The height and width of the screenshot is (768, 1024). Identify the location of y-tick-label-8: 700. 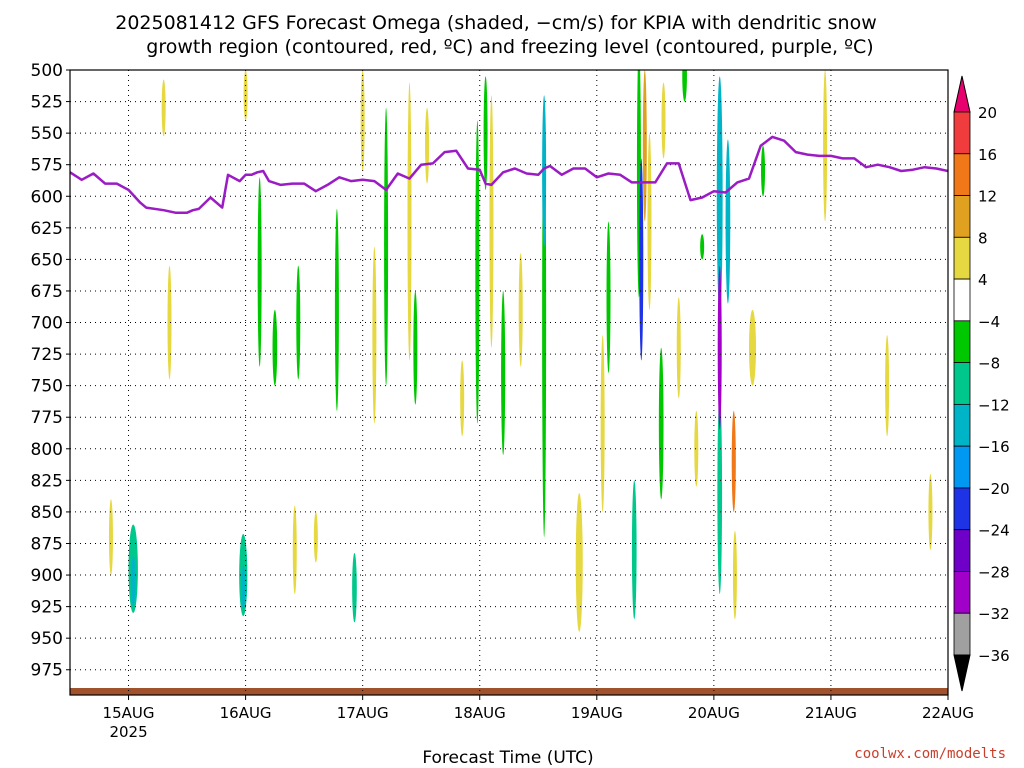
(47, 324).